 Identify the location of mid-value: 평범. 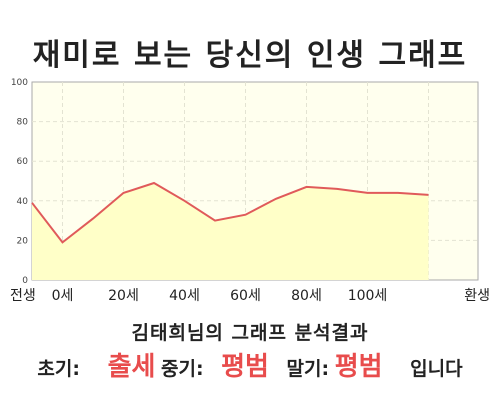
(245, 367).